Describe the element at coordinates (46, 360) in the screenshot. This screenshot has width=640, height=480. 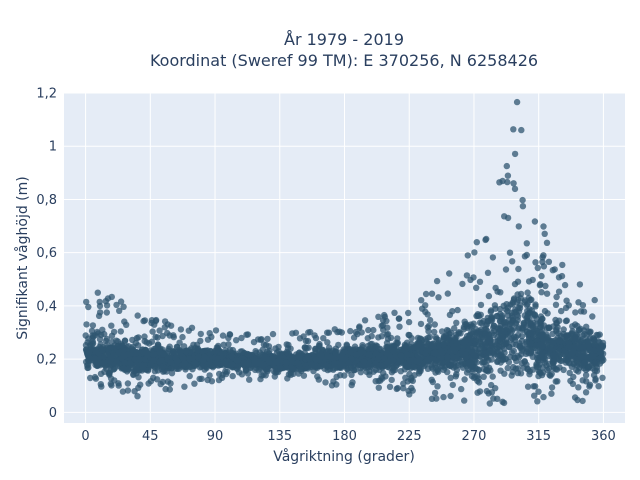
I see `y-tick-label: 0,2` at that location.